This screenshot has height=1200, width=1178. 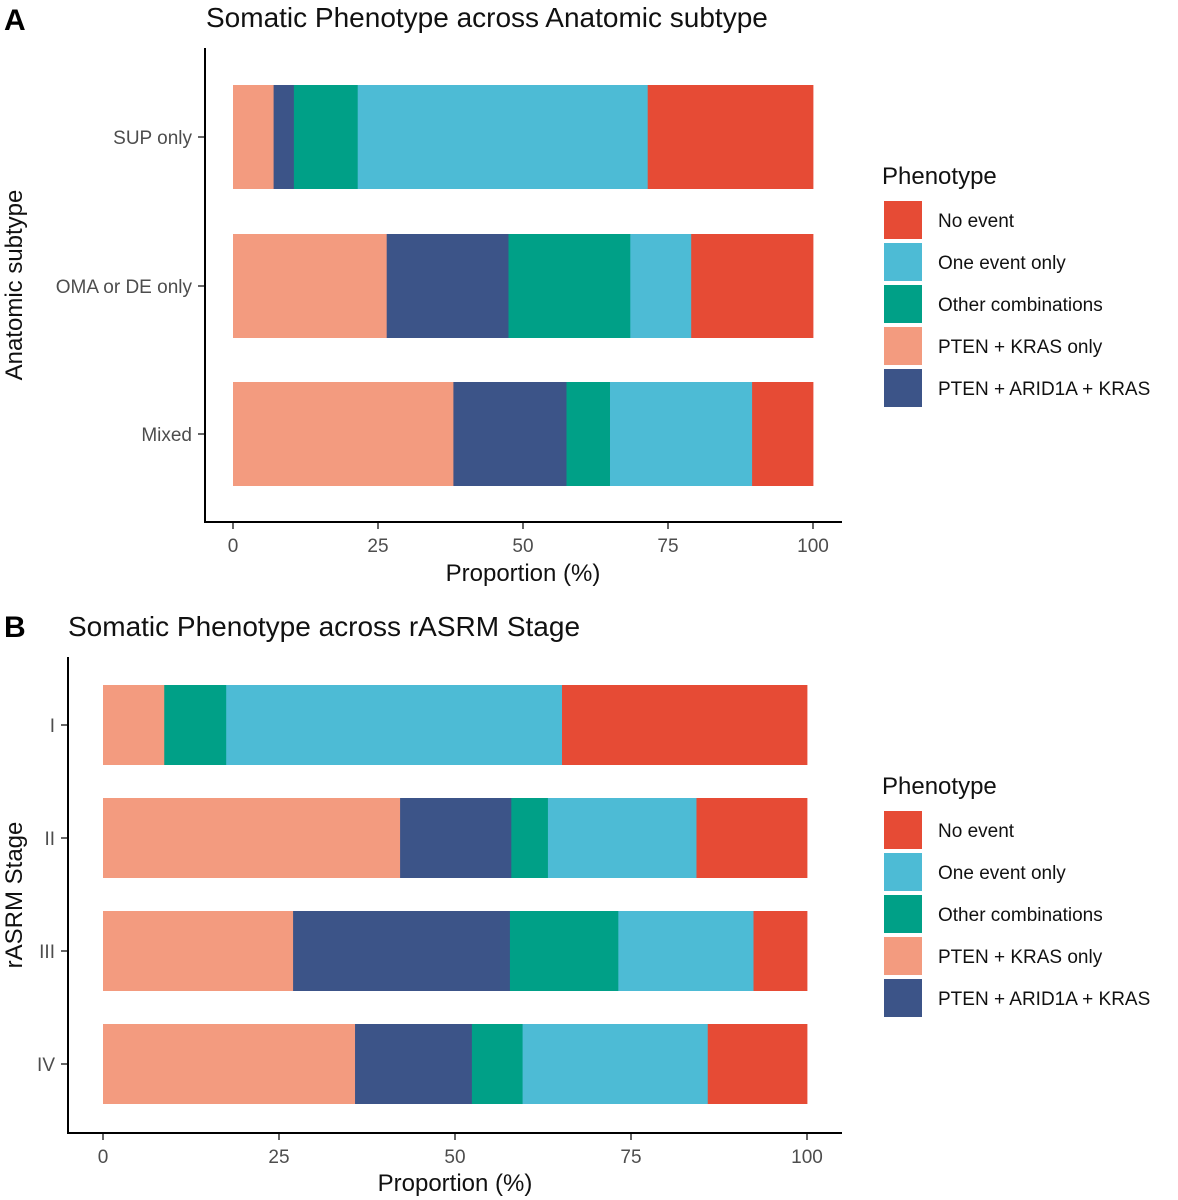 I want to click on panel-a-y-axis-title: Anatomic subtype, so click(x=14, y=285).